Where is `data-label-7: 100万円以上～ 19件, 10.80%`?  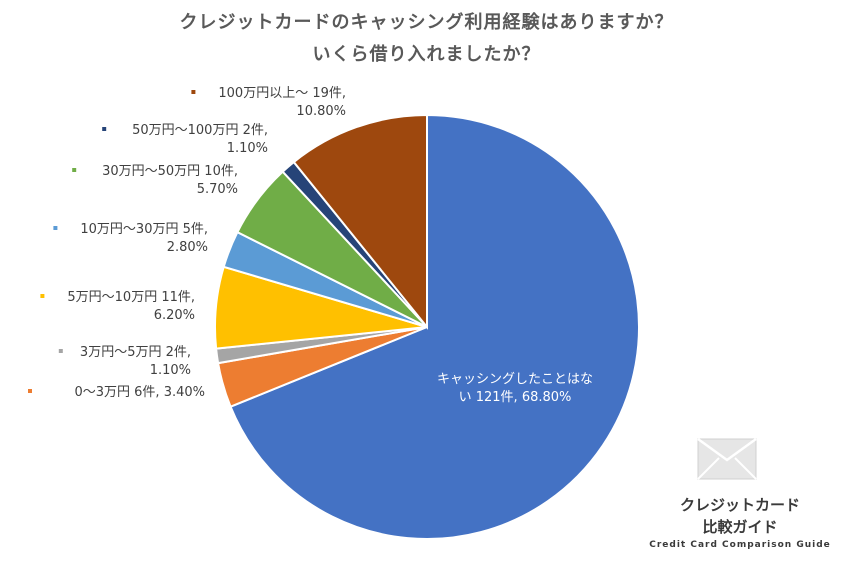
data-label-7: 100万円以上～ 19件, 10.80% is located at coordinates (282, 102).